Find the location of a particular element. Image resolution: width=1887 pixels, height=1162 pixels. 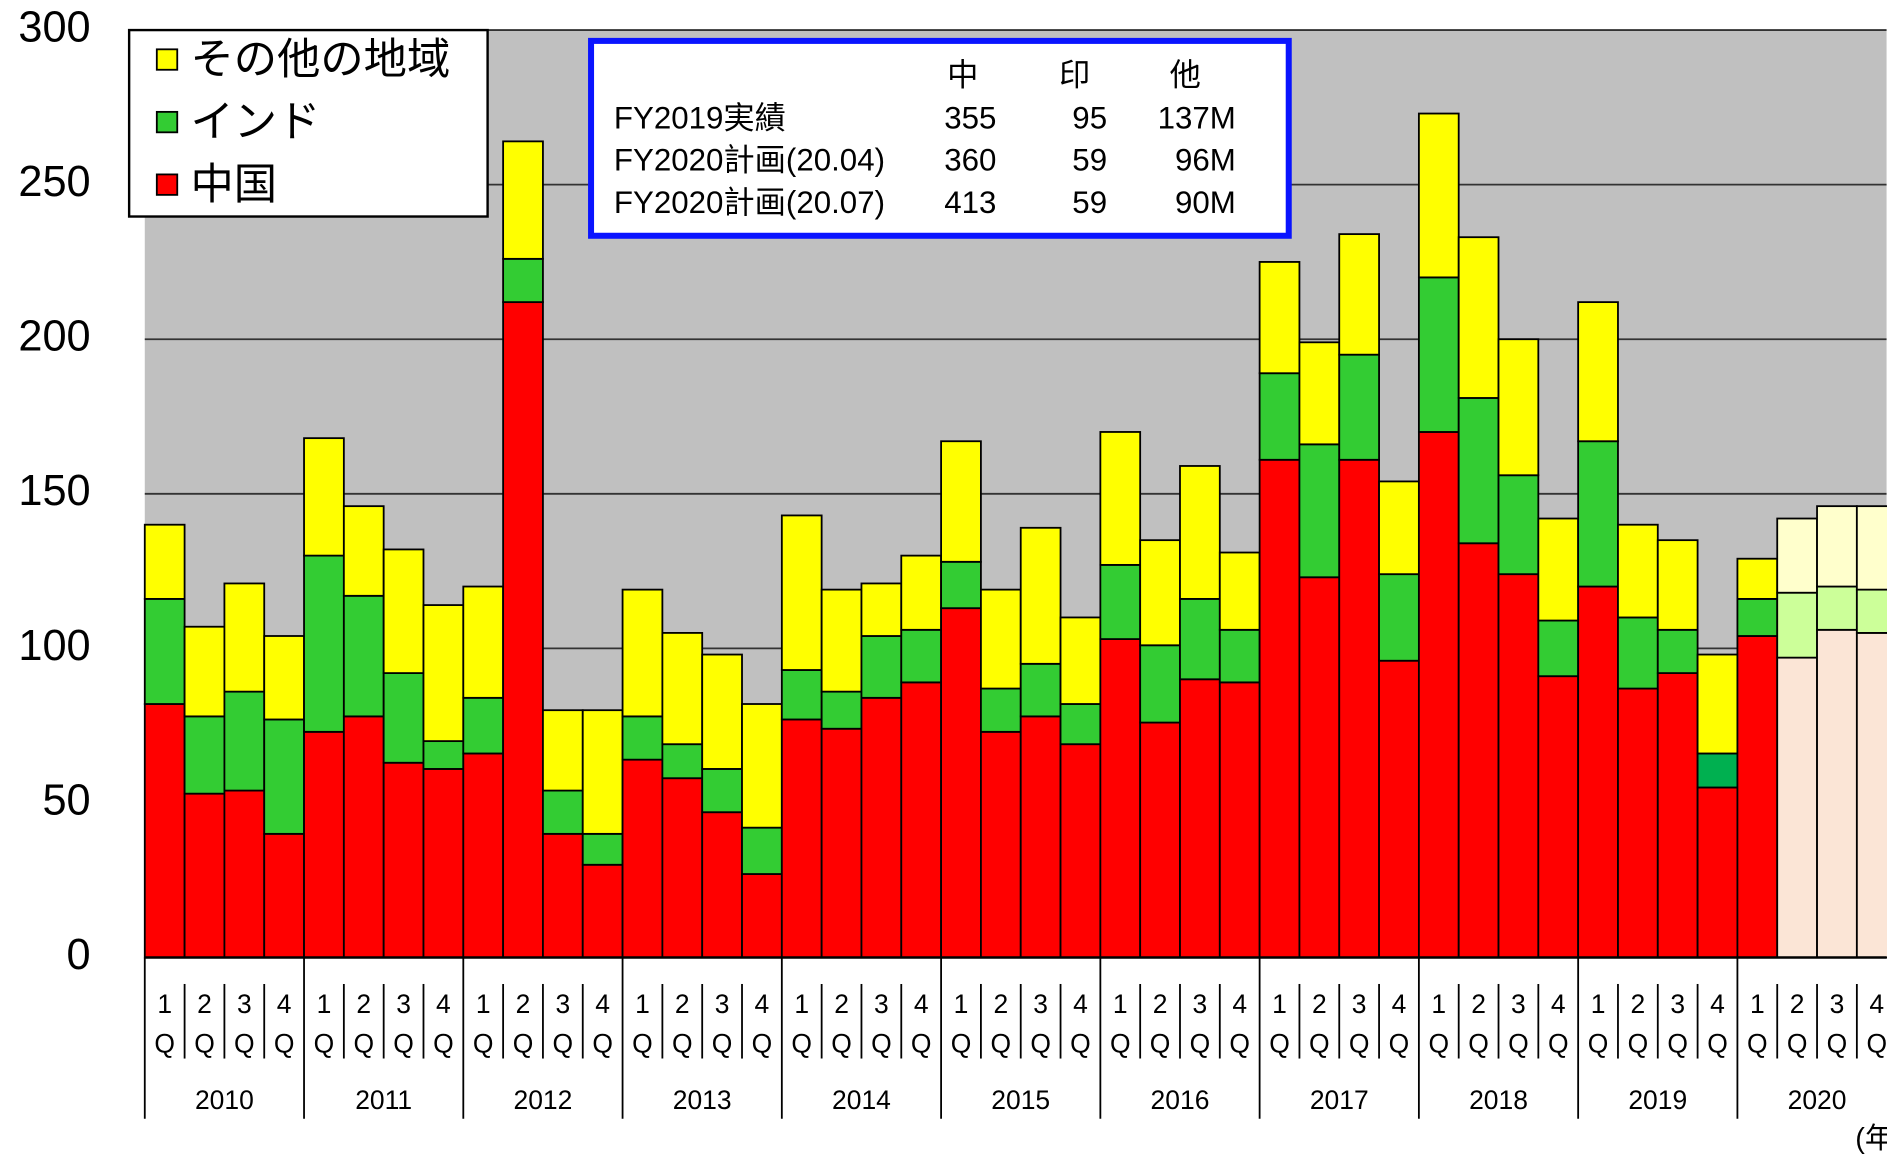

y-tick-label: 200 is located at coordinates (54, 337).